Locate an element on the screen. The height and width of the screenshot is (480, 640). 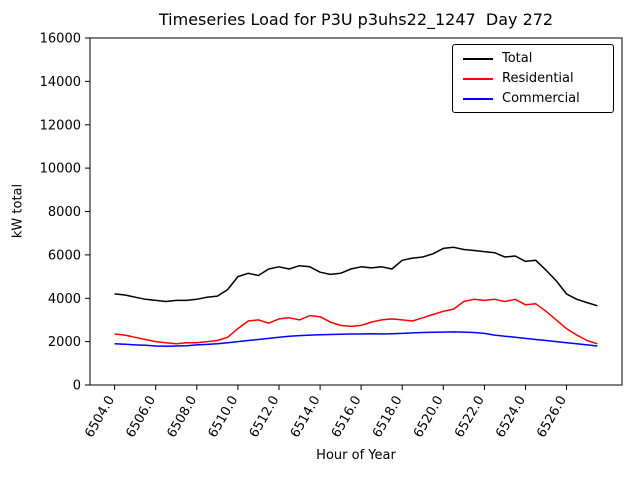
x-tick-label: 6518.0 is located at coordinates (388, 417).